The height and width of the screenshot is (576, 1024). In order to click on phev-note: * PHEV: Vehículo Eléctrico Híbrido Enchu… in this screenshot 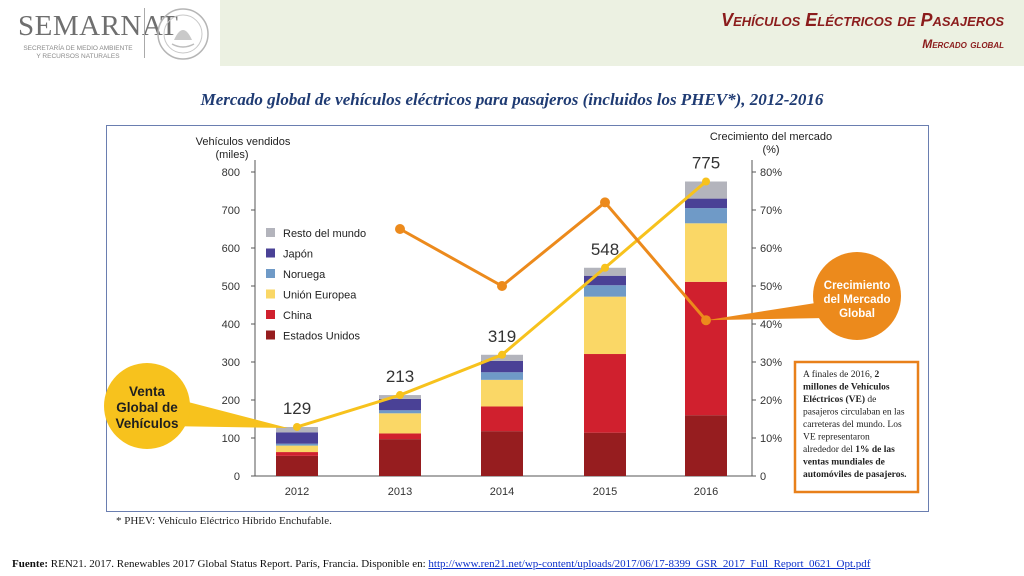, I will do `click(224, 521)`.